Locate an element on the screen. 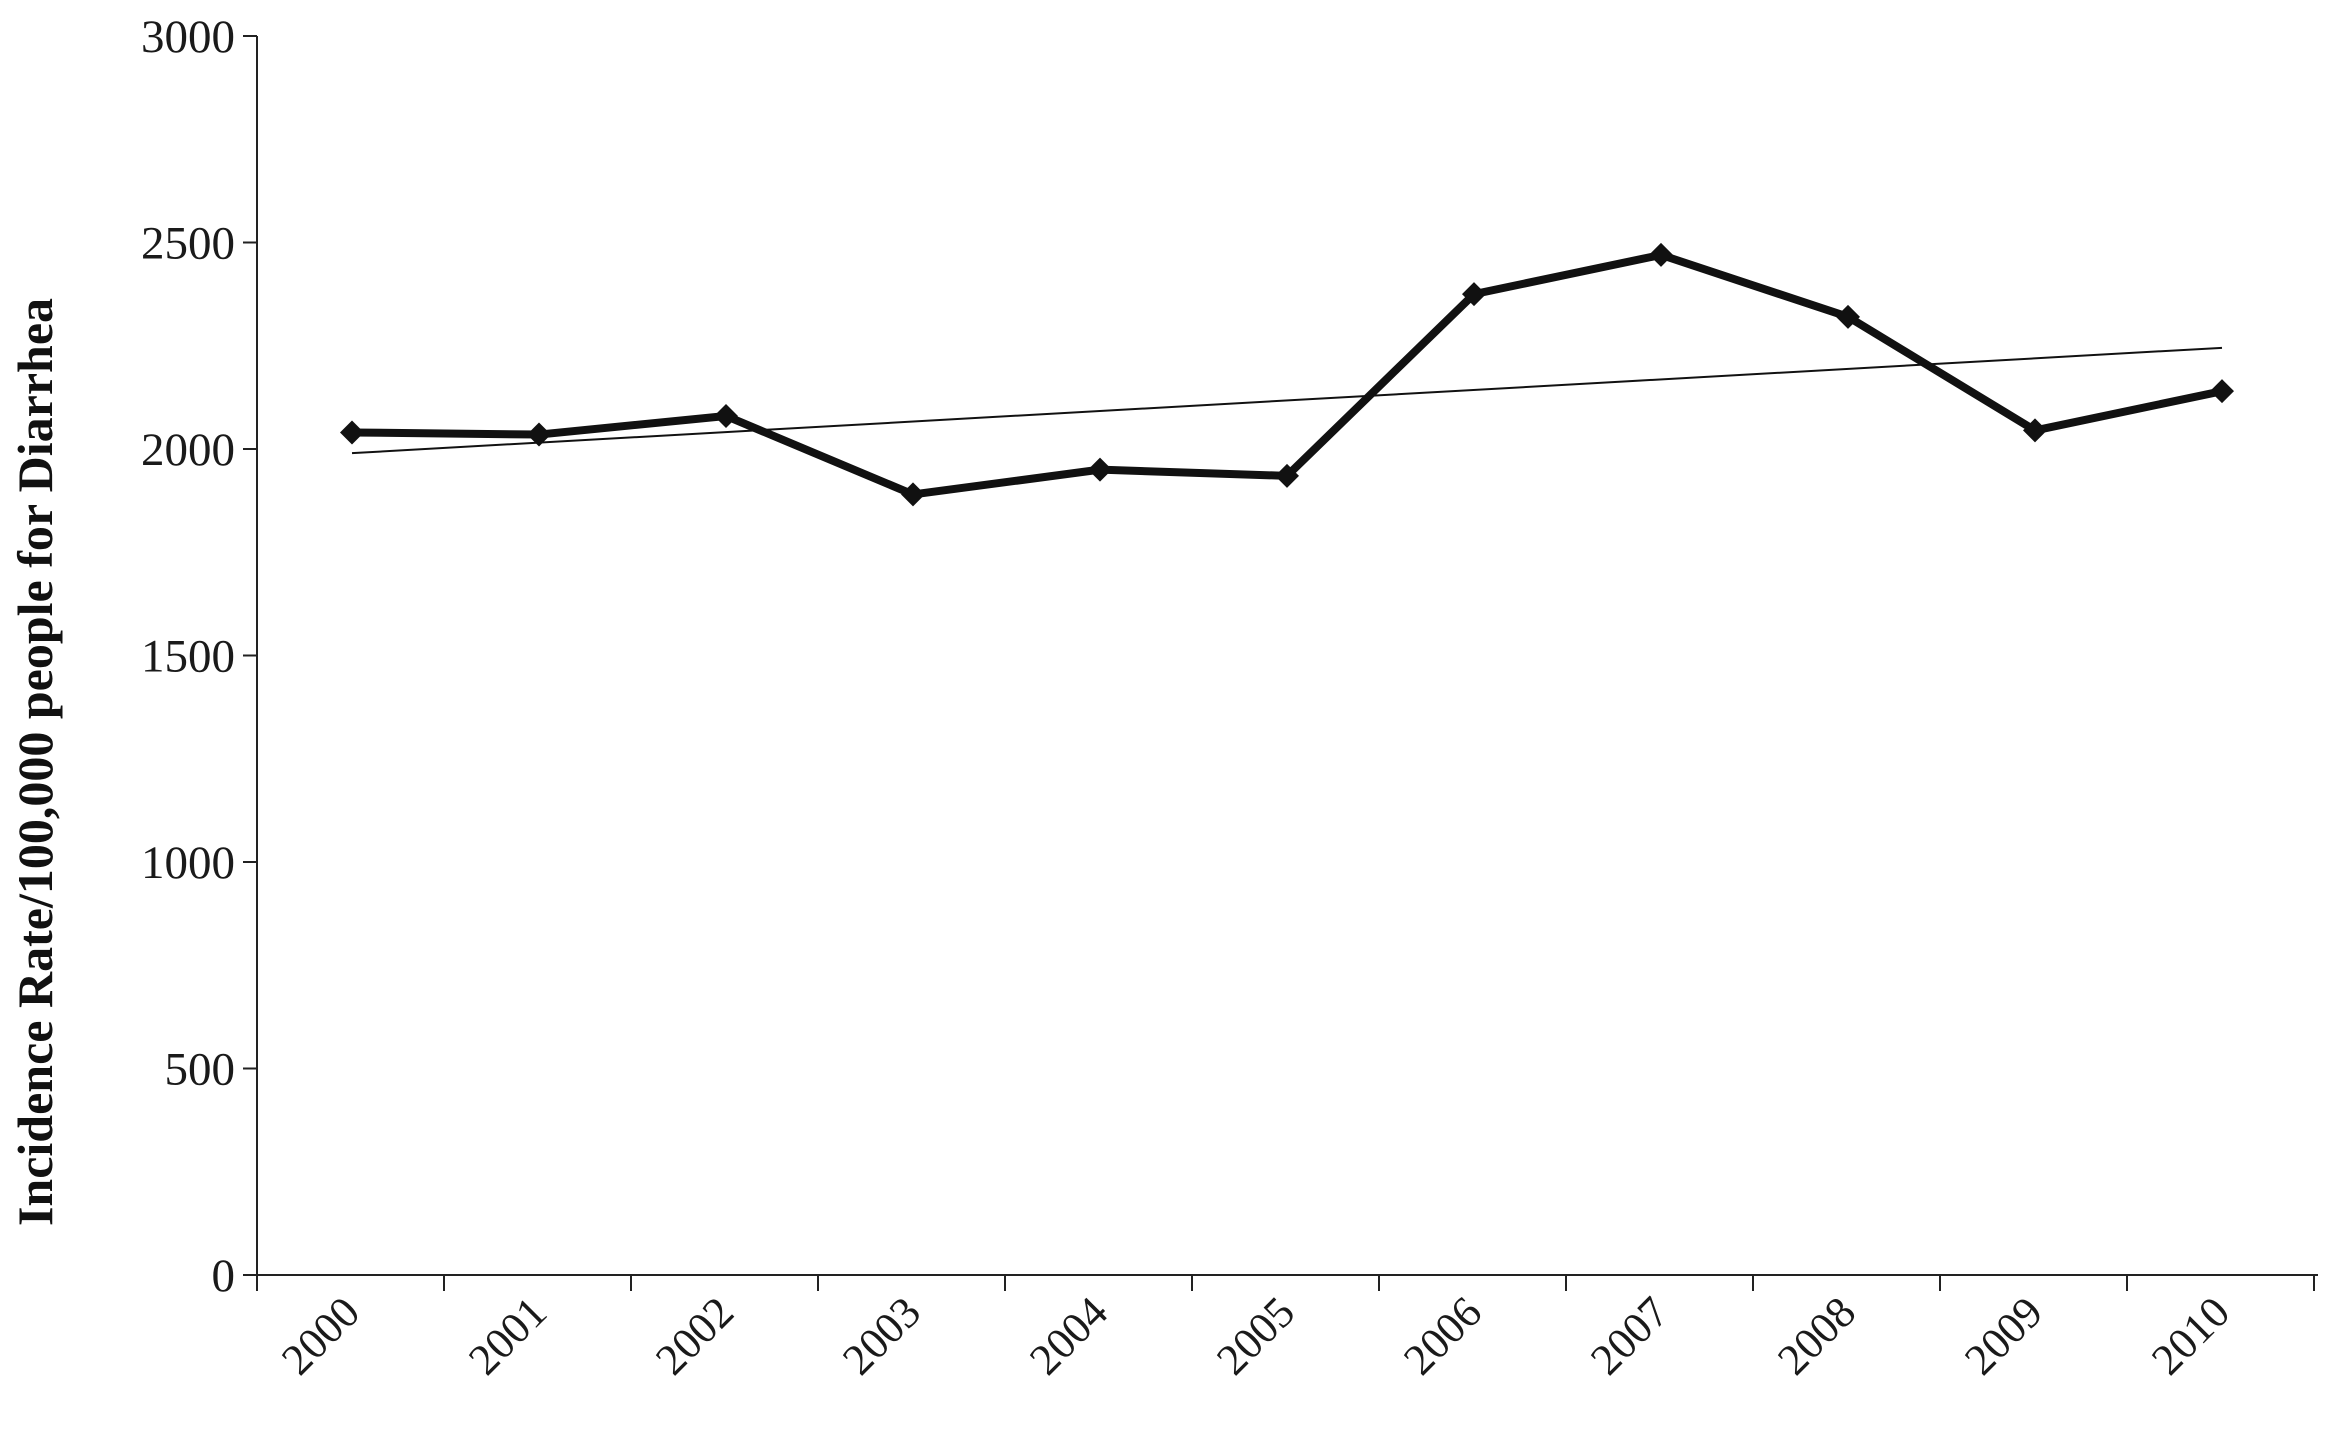 Image resolution: width=2326 pixels, height=1440 pixels. x-tick-label: 2001 is located at coordinates (507, 1335).